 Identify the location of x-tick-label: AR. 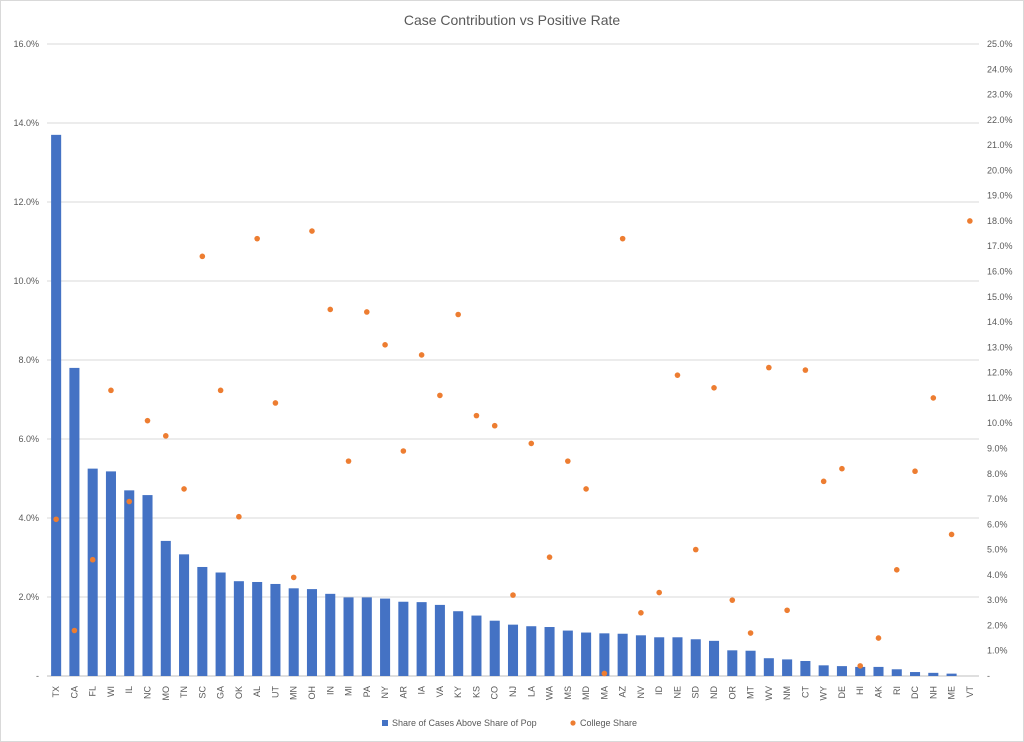
(403, 692).